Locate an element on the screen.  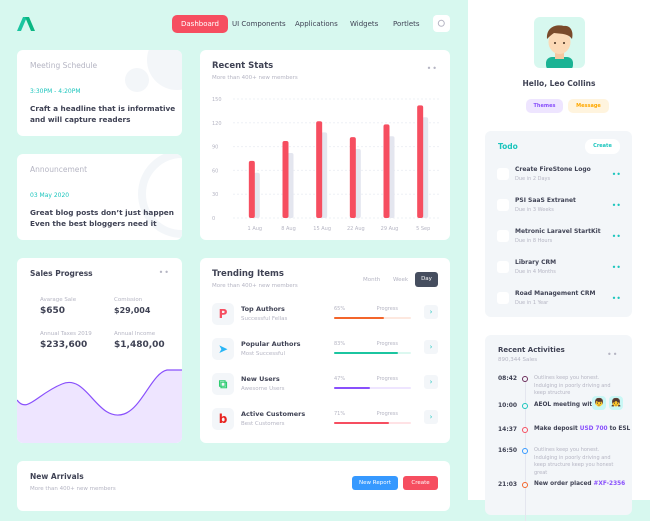
search-button is located at coordinates (441, 23).